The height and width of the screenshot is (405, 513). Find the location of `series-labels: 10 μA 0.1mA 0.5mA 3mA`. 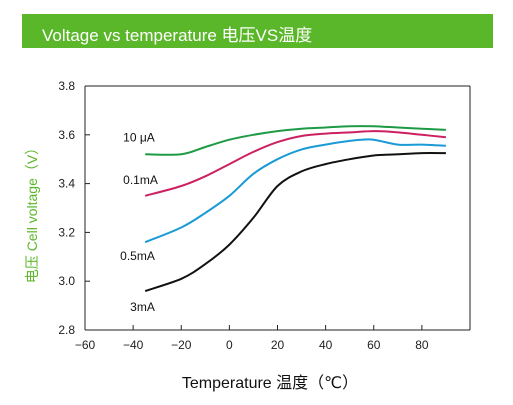

series-labels: 10 μA 0.1mA 0.5mA 3mA is located at coordinates (139, 222).